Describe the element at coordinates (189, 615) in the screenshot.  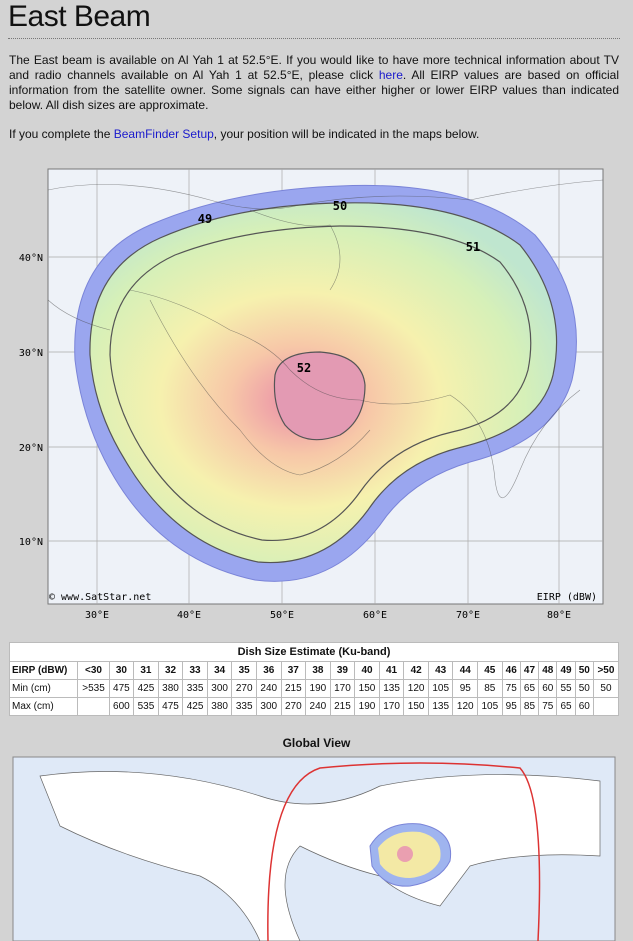
I see `longitude-label: 40°E` at that location.